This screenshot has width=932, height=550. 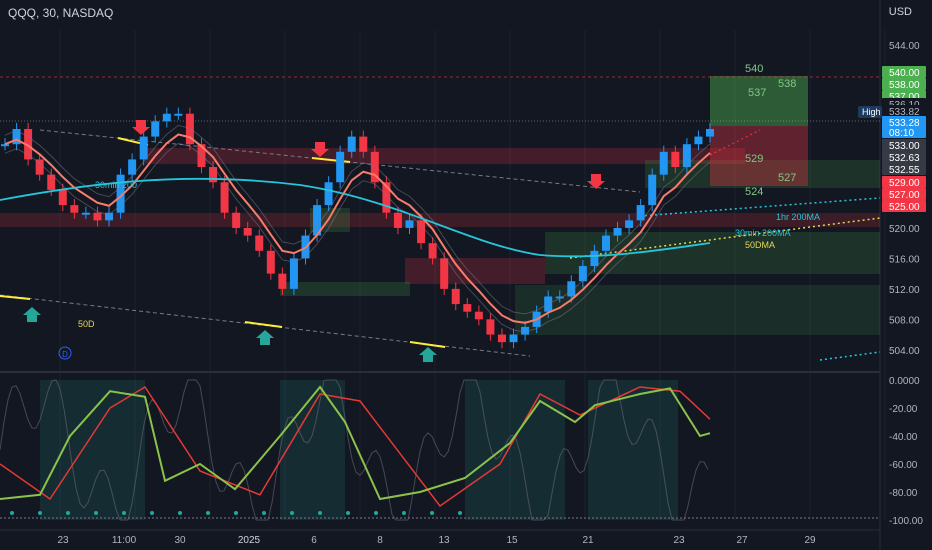 I want to click on osc-tick: -60.00, so click(x=903, y=465).